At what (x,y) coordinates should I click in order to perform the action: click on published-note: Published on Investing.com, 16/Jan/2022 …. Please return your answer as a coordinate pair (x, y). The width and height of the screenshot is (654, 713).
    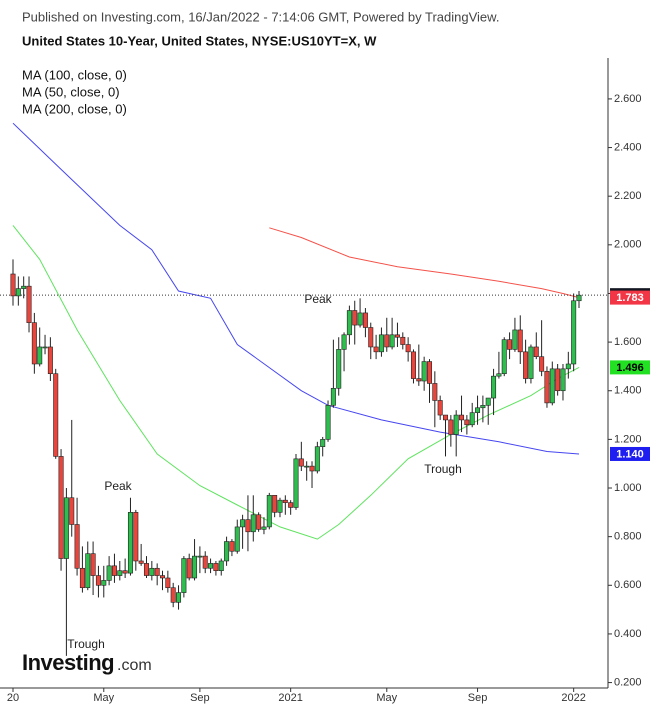
    Looking at the image, I should click on (260, 16).